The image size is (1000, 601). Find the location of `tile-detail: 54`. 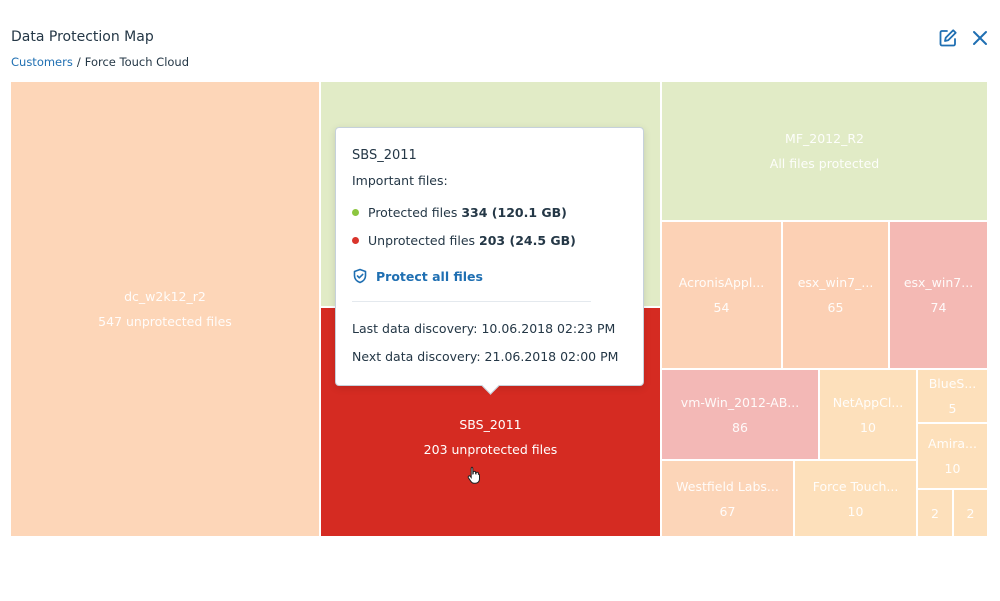

tile-detail: 54 is located at coordinates (721, 307).